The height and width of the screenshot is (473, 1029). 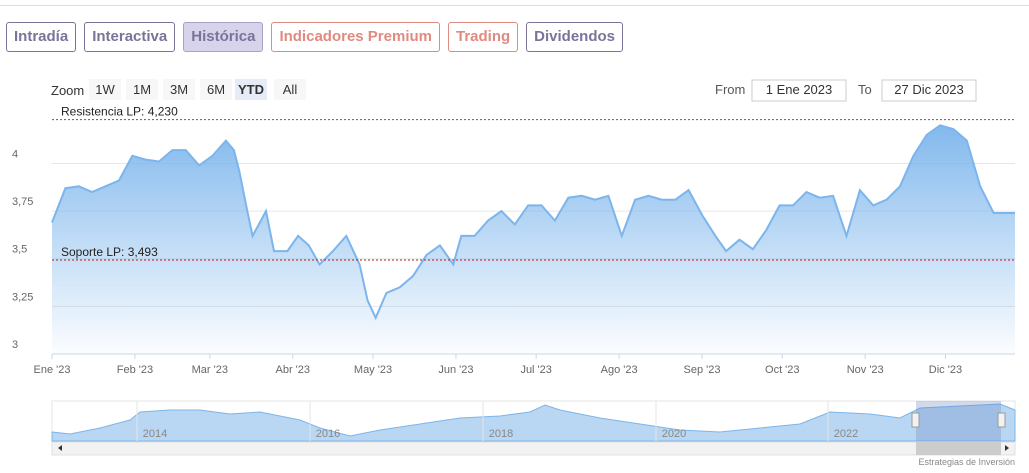 I want to click on y-tick-label: 3,5, so click(x=19, y=250).